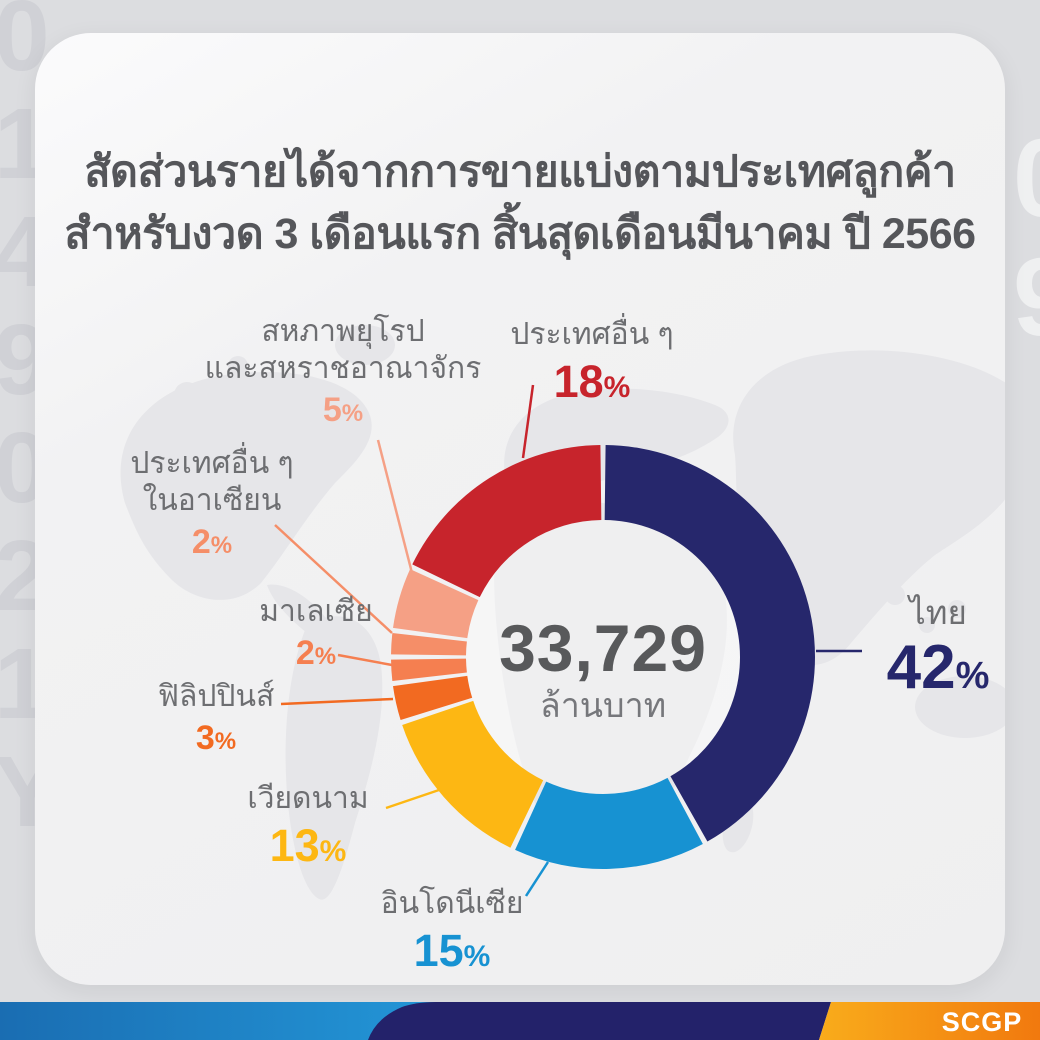 Image resolution: width=1040 pixels, height=1040 pixels. I want to click on footer-brand-bar: SCGP, so click(520, 1021).